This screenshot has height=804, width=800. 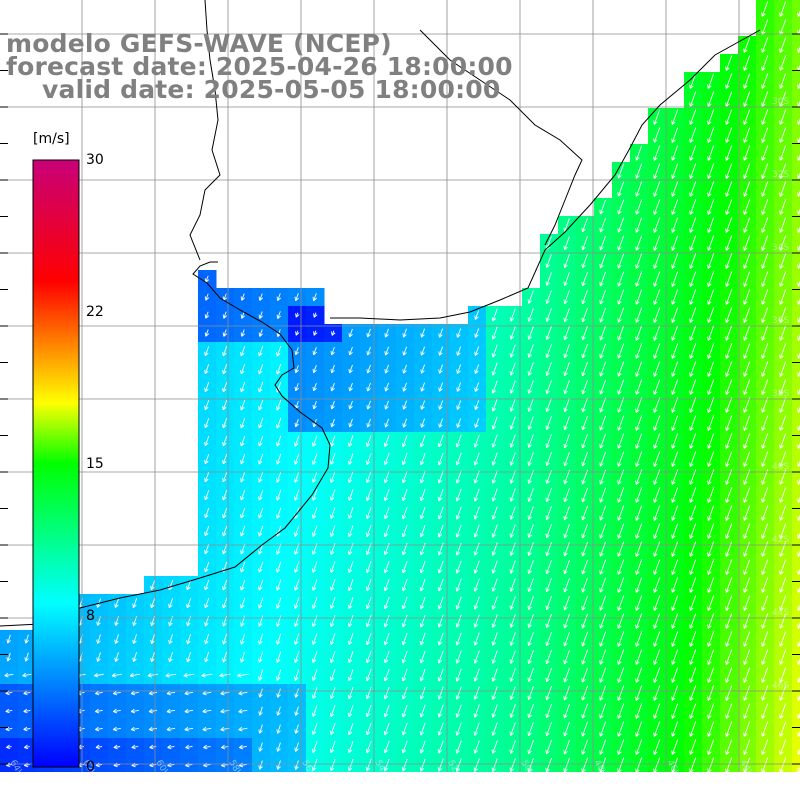 What do you see at coordinates (56, 463) in the screenshot?
I see `colorbar` at bounding box center [56, 463].